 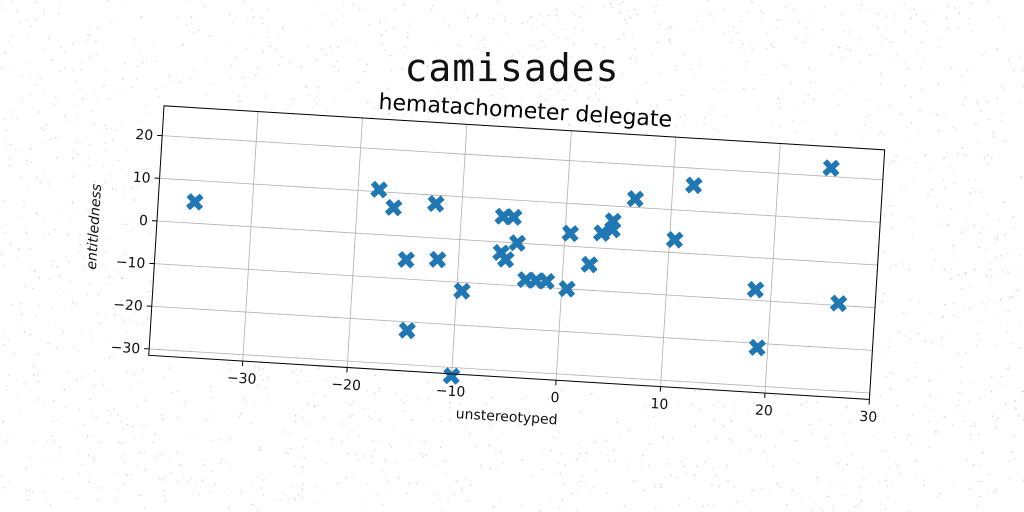 I want to click on x-tick-label: 20, so click(x=763, y=410).